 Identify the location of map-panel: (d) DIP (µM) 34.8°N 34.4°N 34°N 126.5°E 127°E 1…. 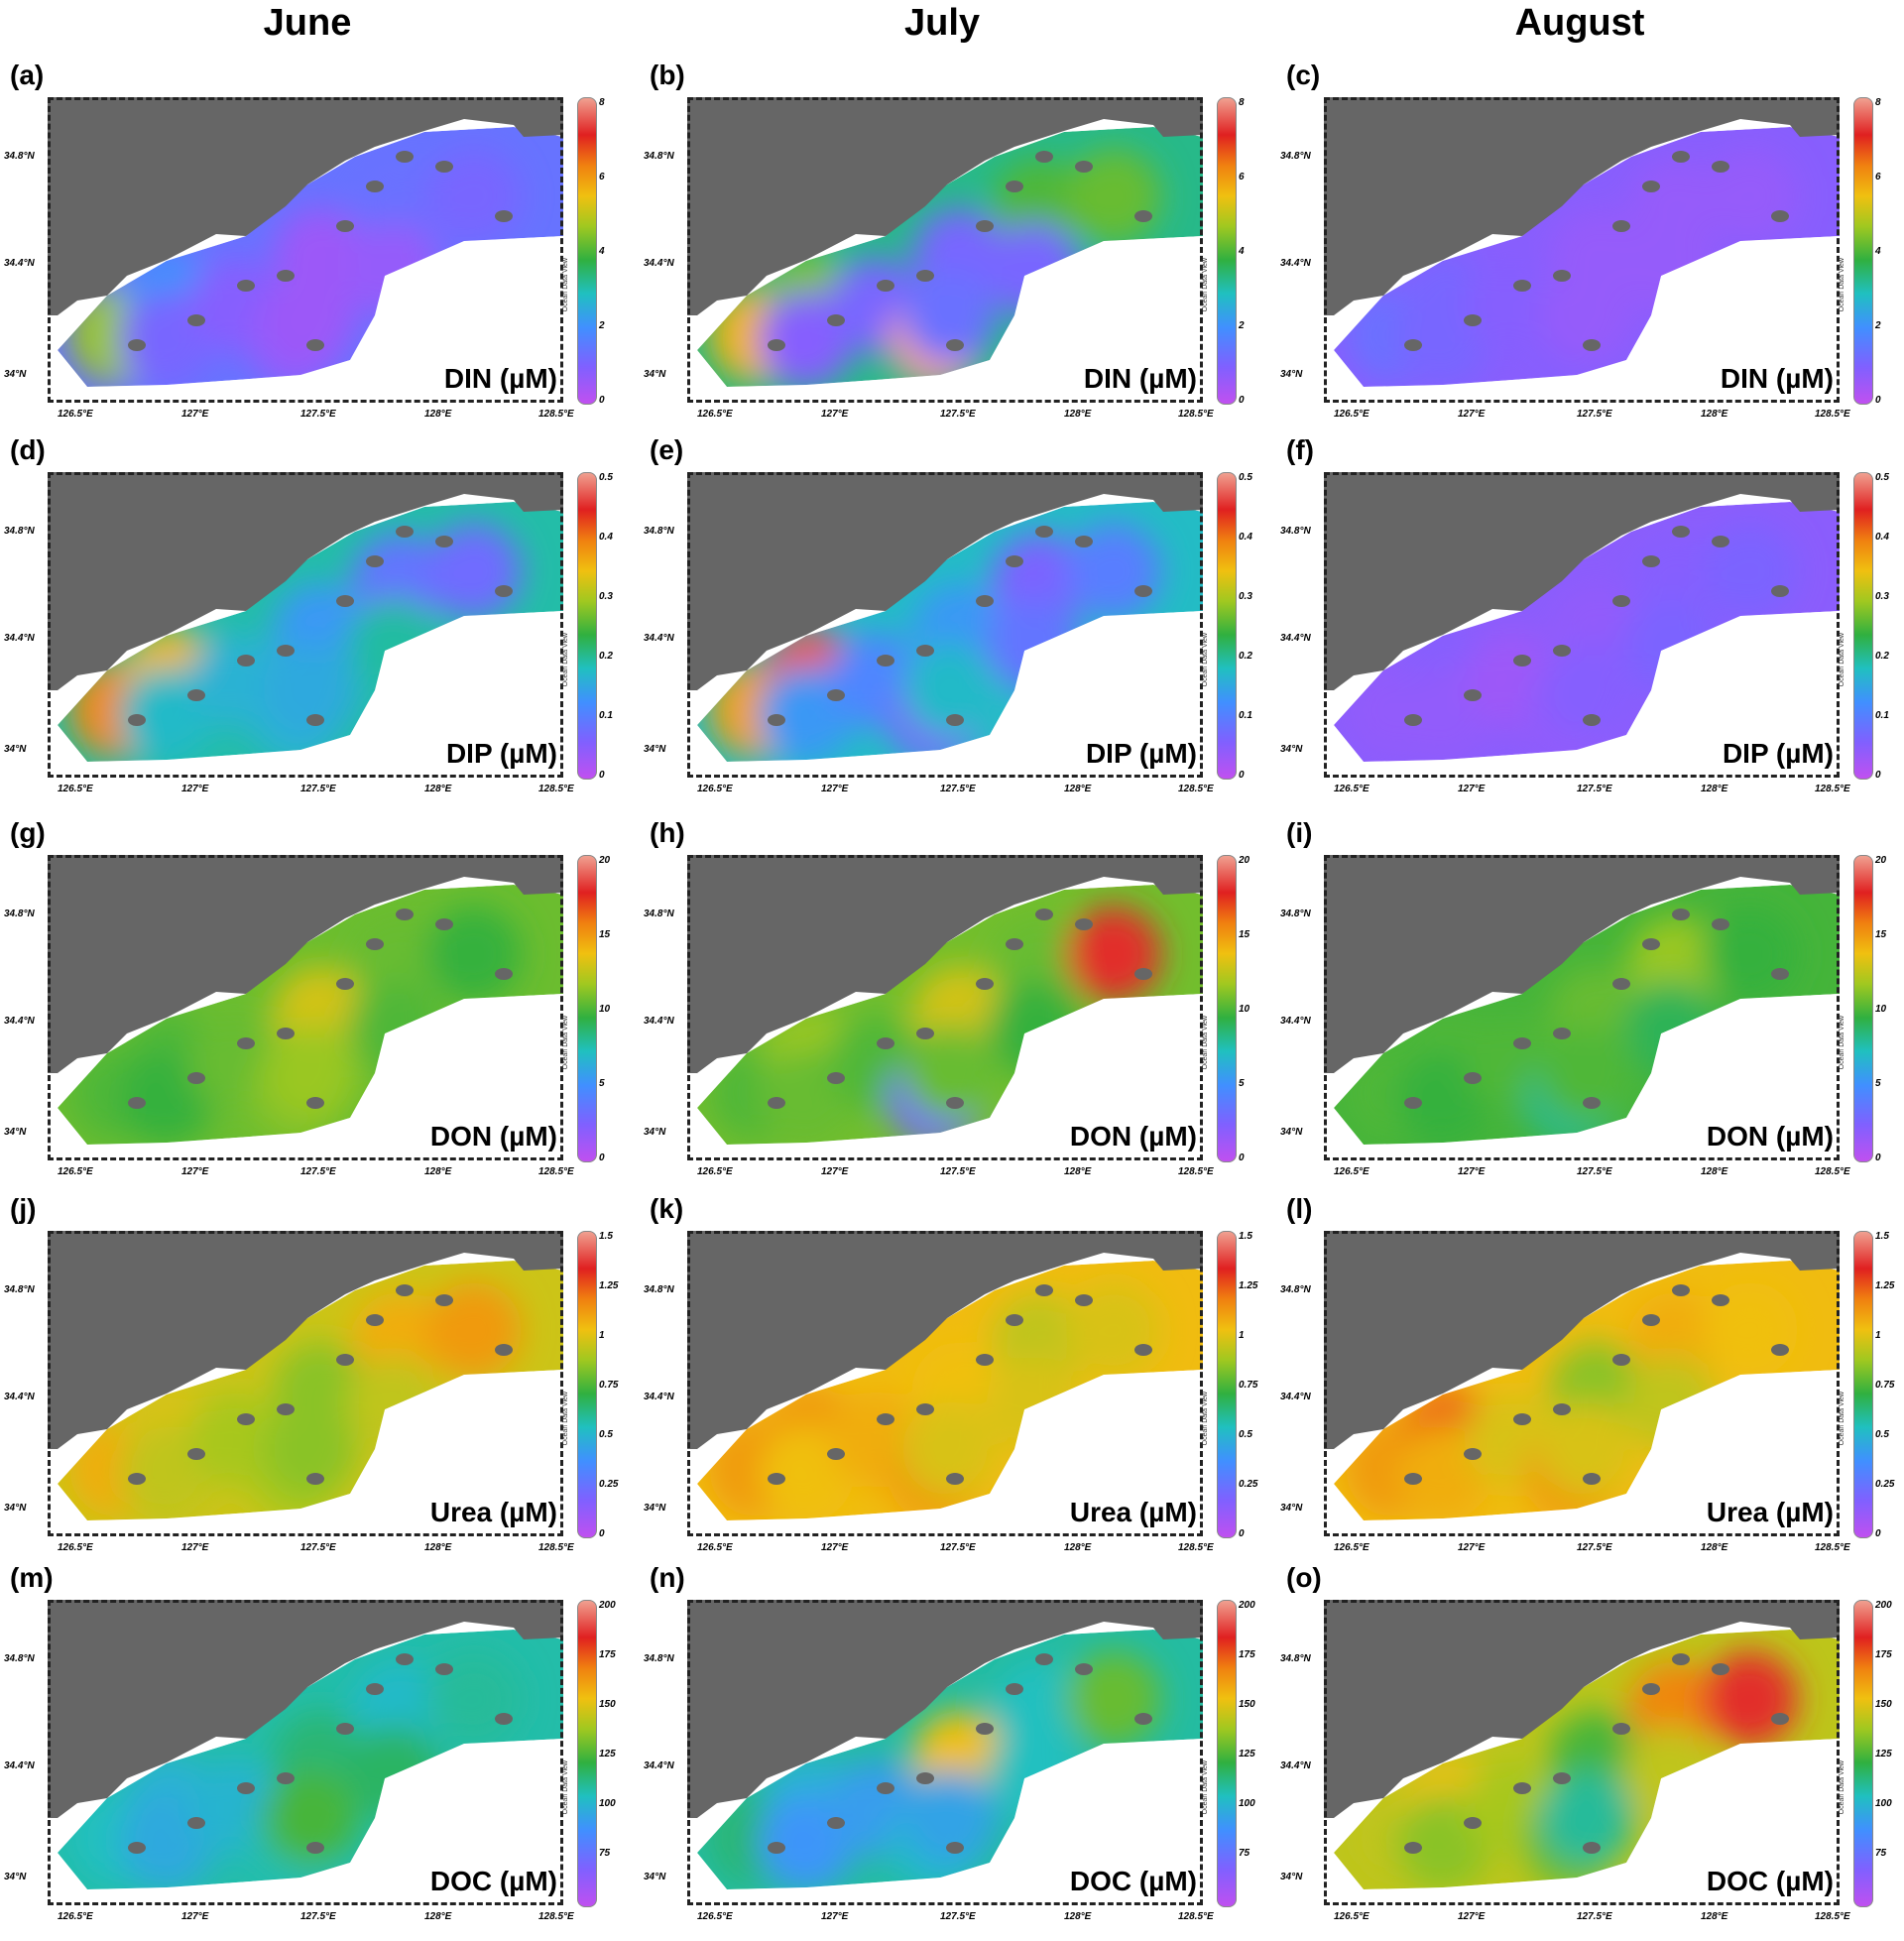
(317, 623).